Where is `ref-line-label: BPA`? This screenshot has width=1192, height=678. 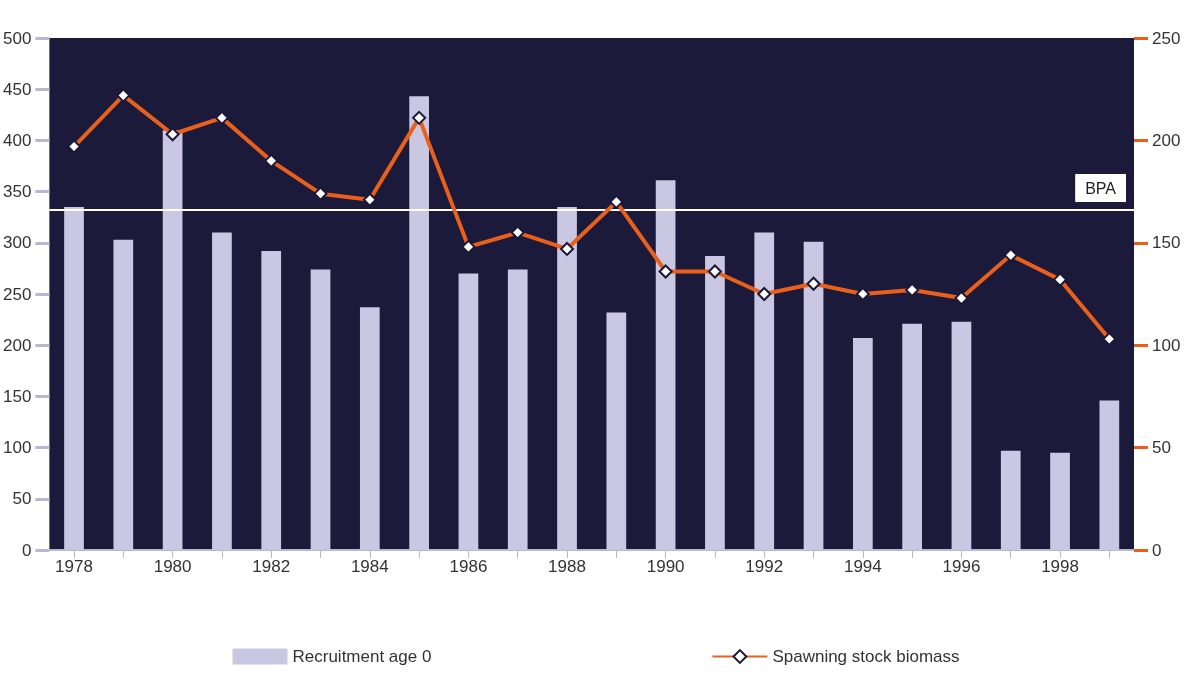
ref-line-label: BPA is located at coordinates (1101, 188).